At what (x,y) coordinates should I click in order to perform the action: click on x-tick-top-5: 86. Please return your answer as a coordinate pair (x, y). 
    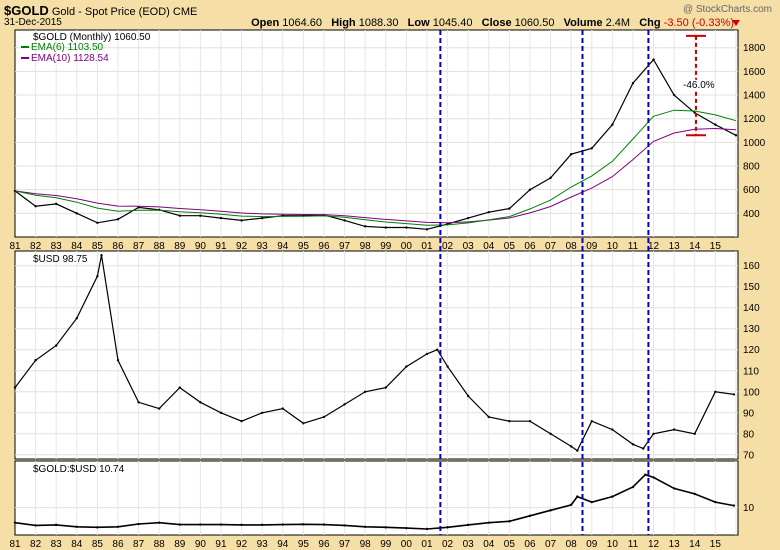
    Looking at the image, I should click on (118, 246).